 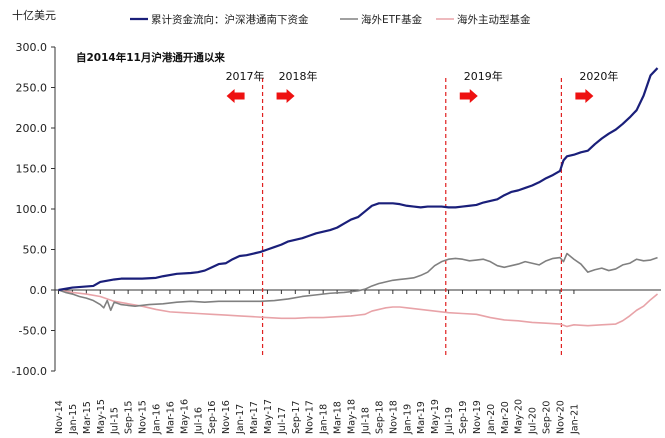 I want to click on x-tick-label: May-18, so click(x=352, y=416).